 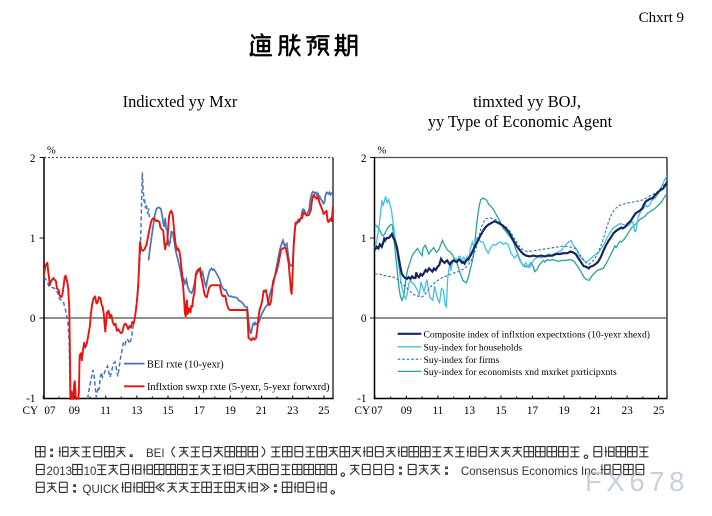 I want to click on svg-text: Suy-index for firms, so click(x=462, y=360).